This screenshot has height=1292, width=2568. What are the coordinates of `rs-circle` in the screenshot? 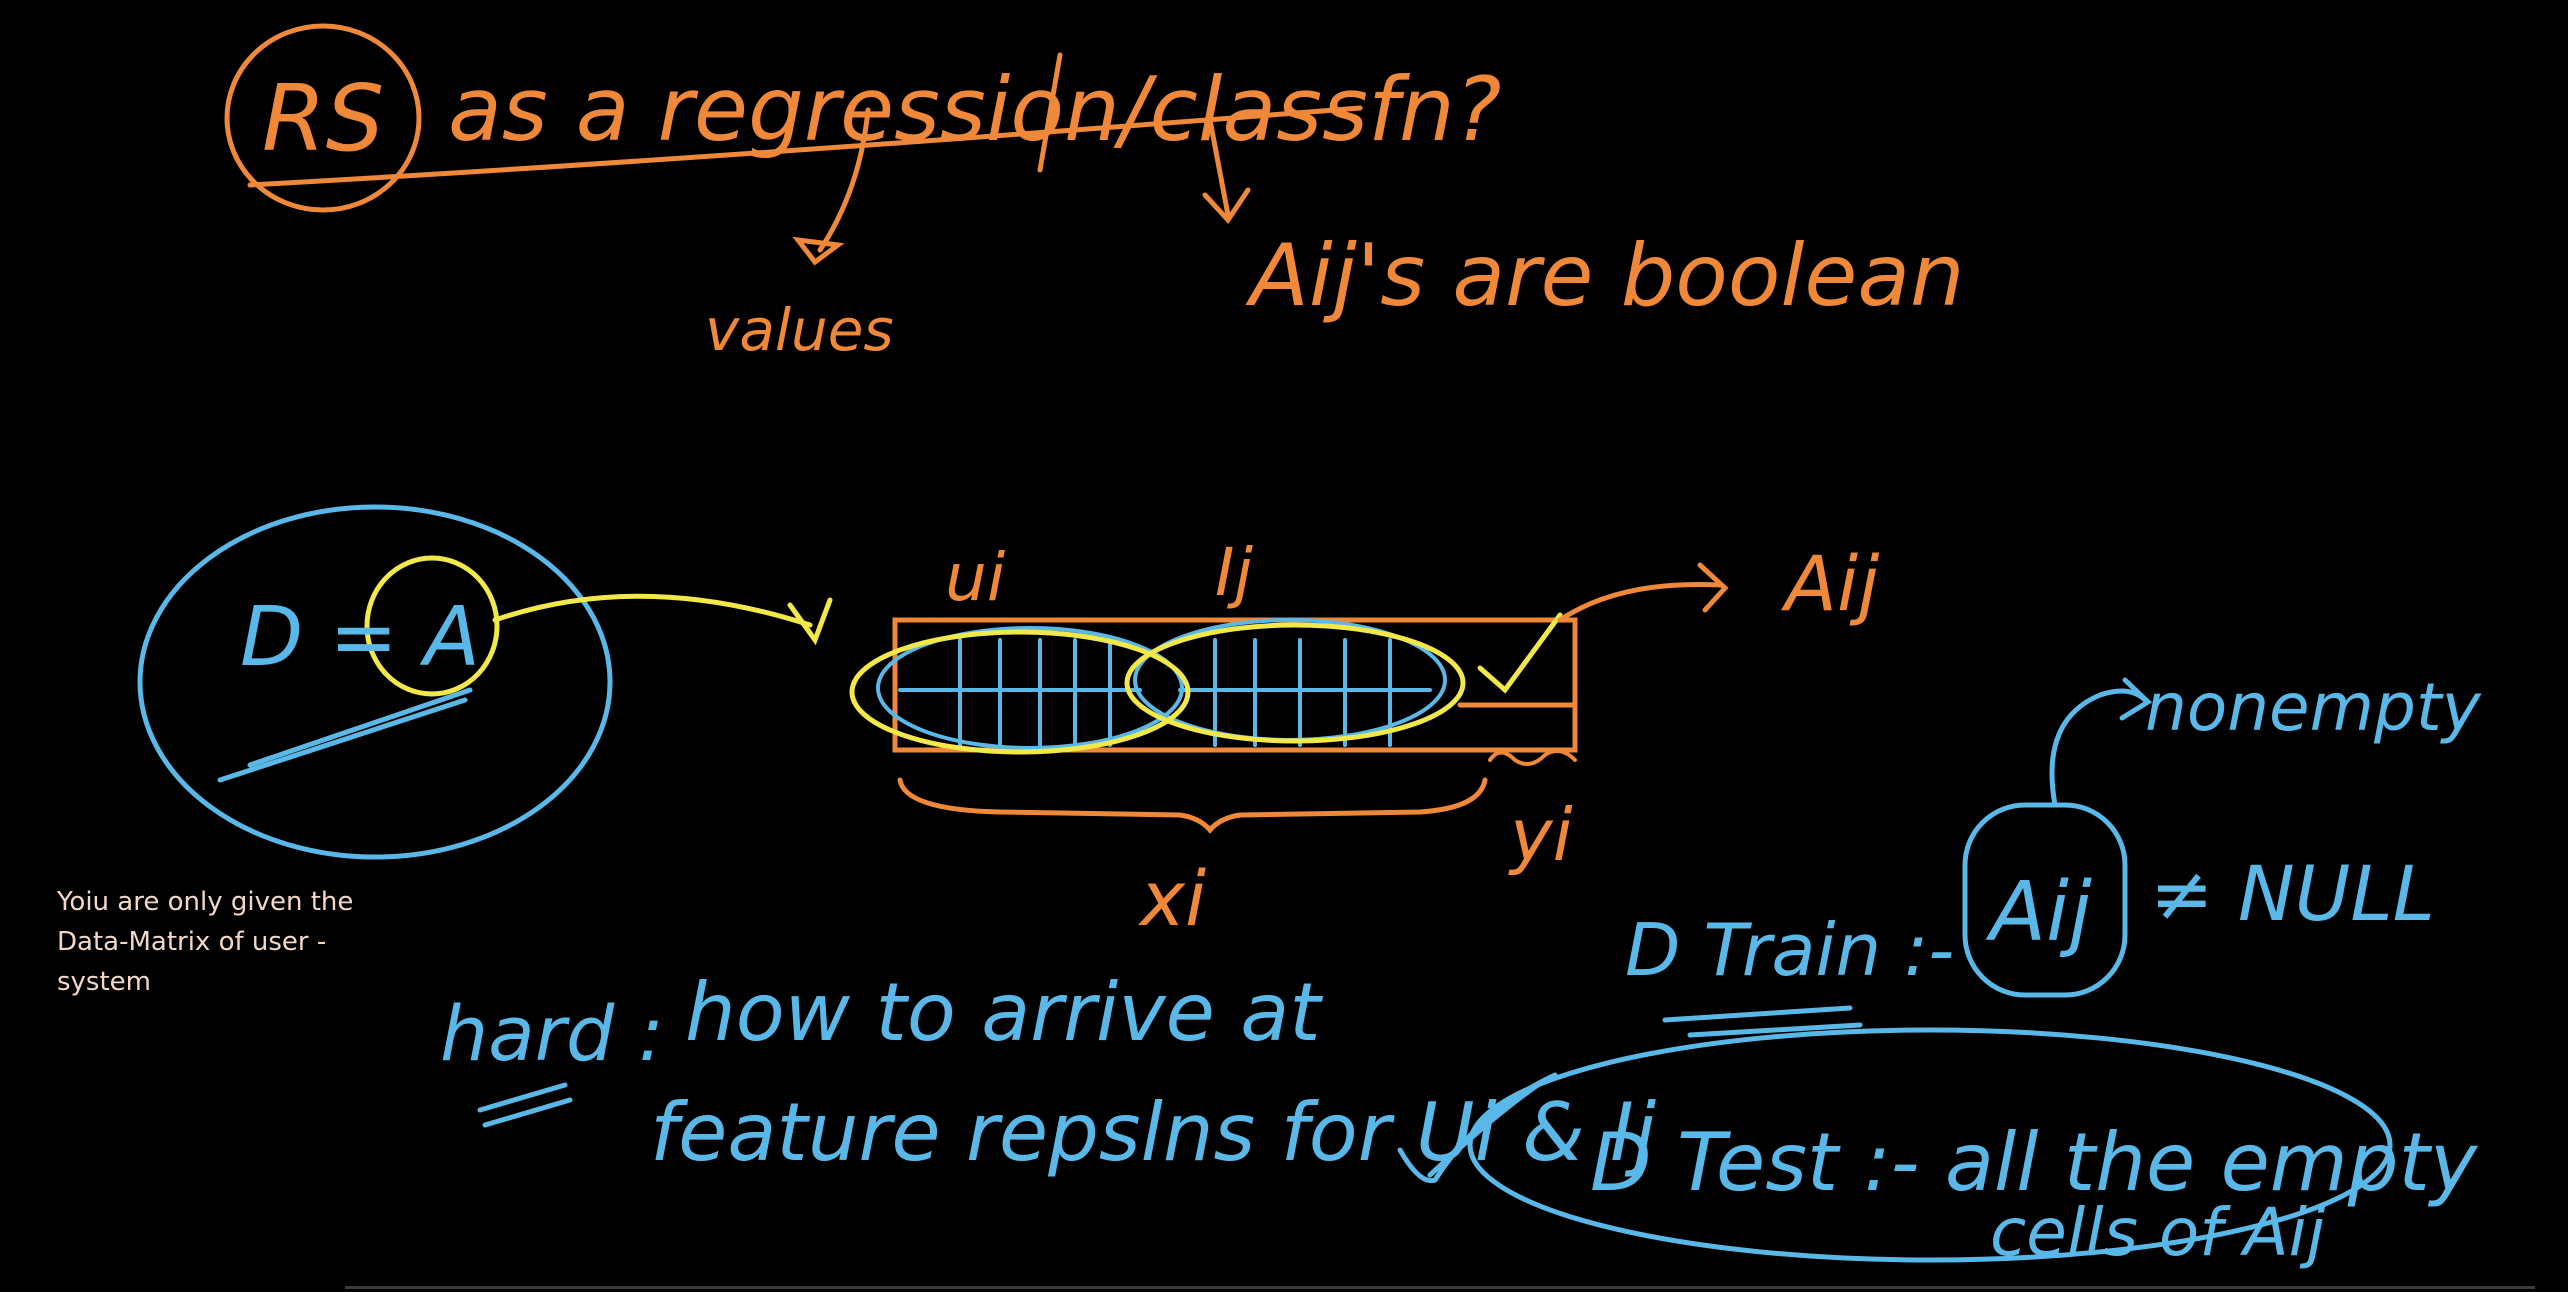 It's located at (323, 118).